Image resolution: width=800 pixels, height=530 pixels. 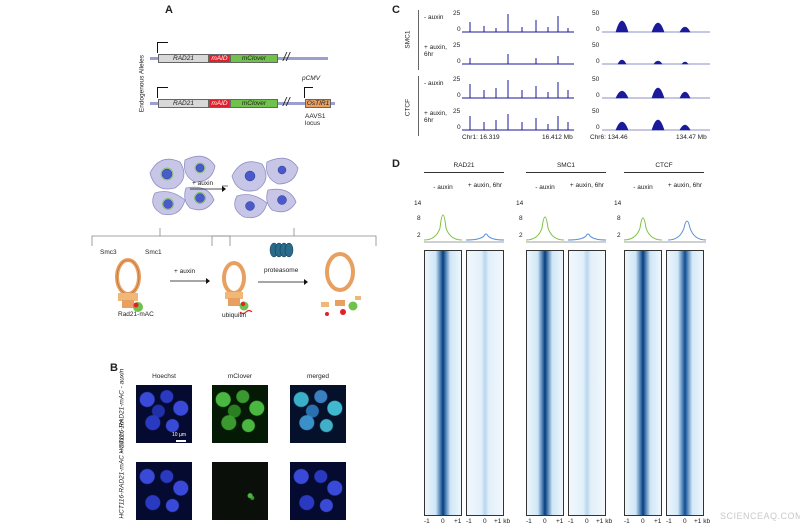 I want to click on rad21mac-label: Rad21-mAC, so click(x=136, y=314).